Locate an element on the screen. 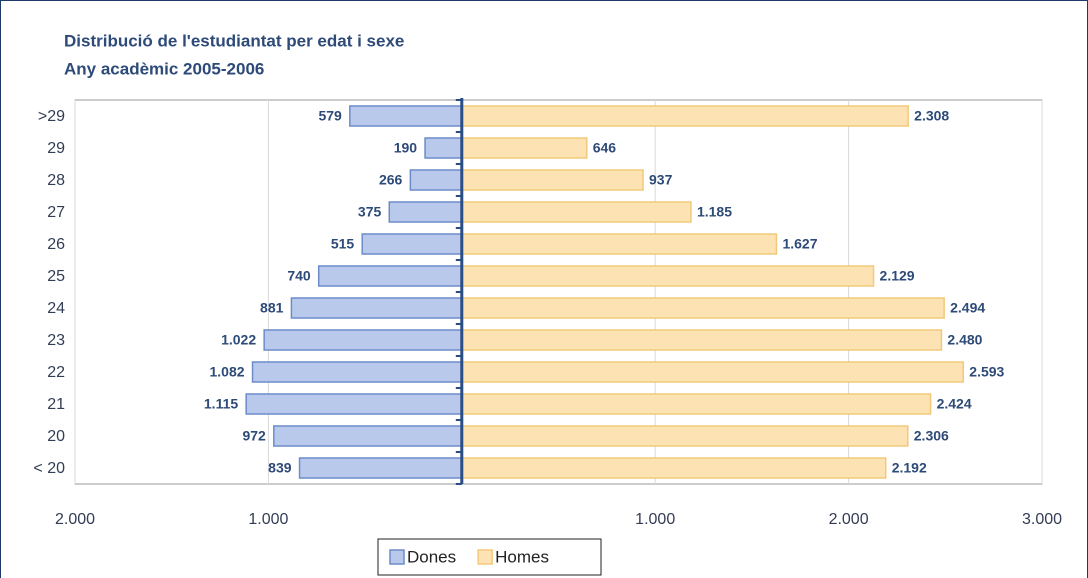 This screenshot has width=1088, height=578. value-label: 1.185 is located at coordinates (714, 212).